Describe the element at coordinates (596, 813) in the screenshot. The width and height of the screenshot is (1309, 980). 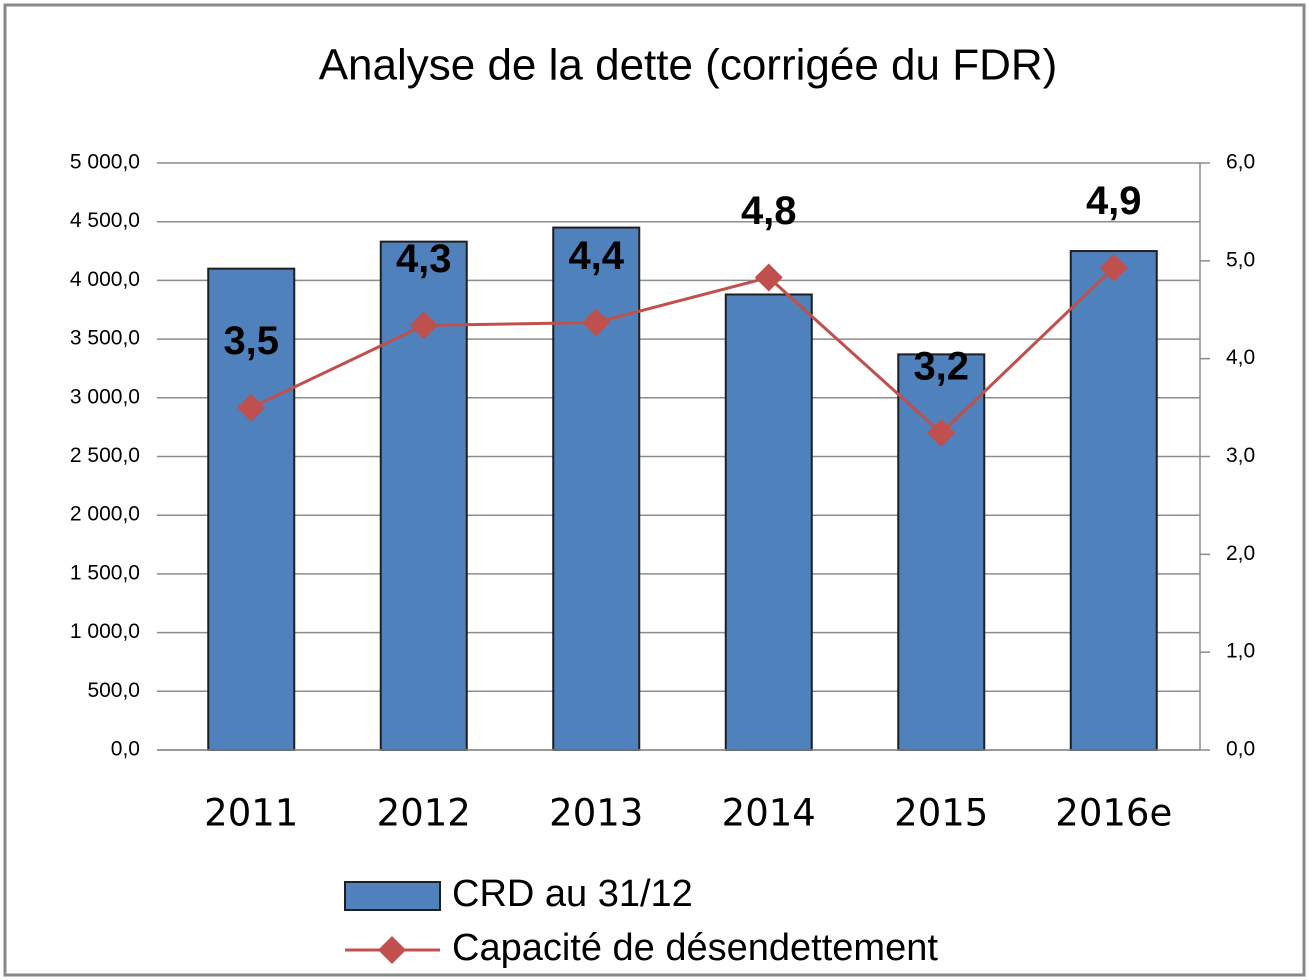
I see `x-tick-label: 2013` at that location.